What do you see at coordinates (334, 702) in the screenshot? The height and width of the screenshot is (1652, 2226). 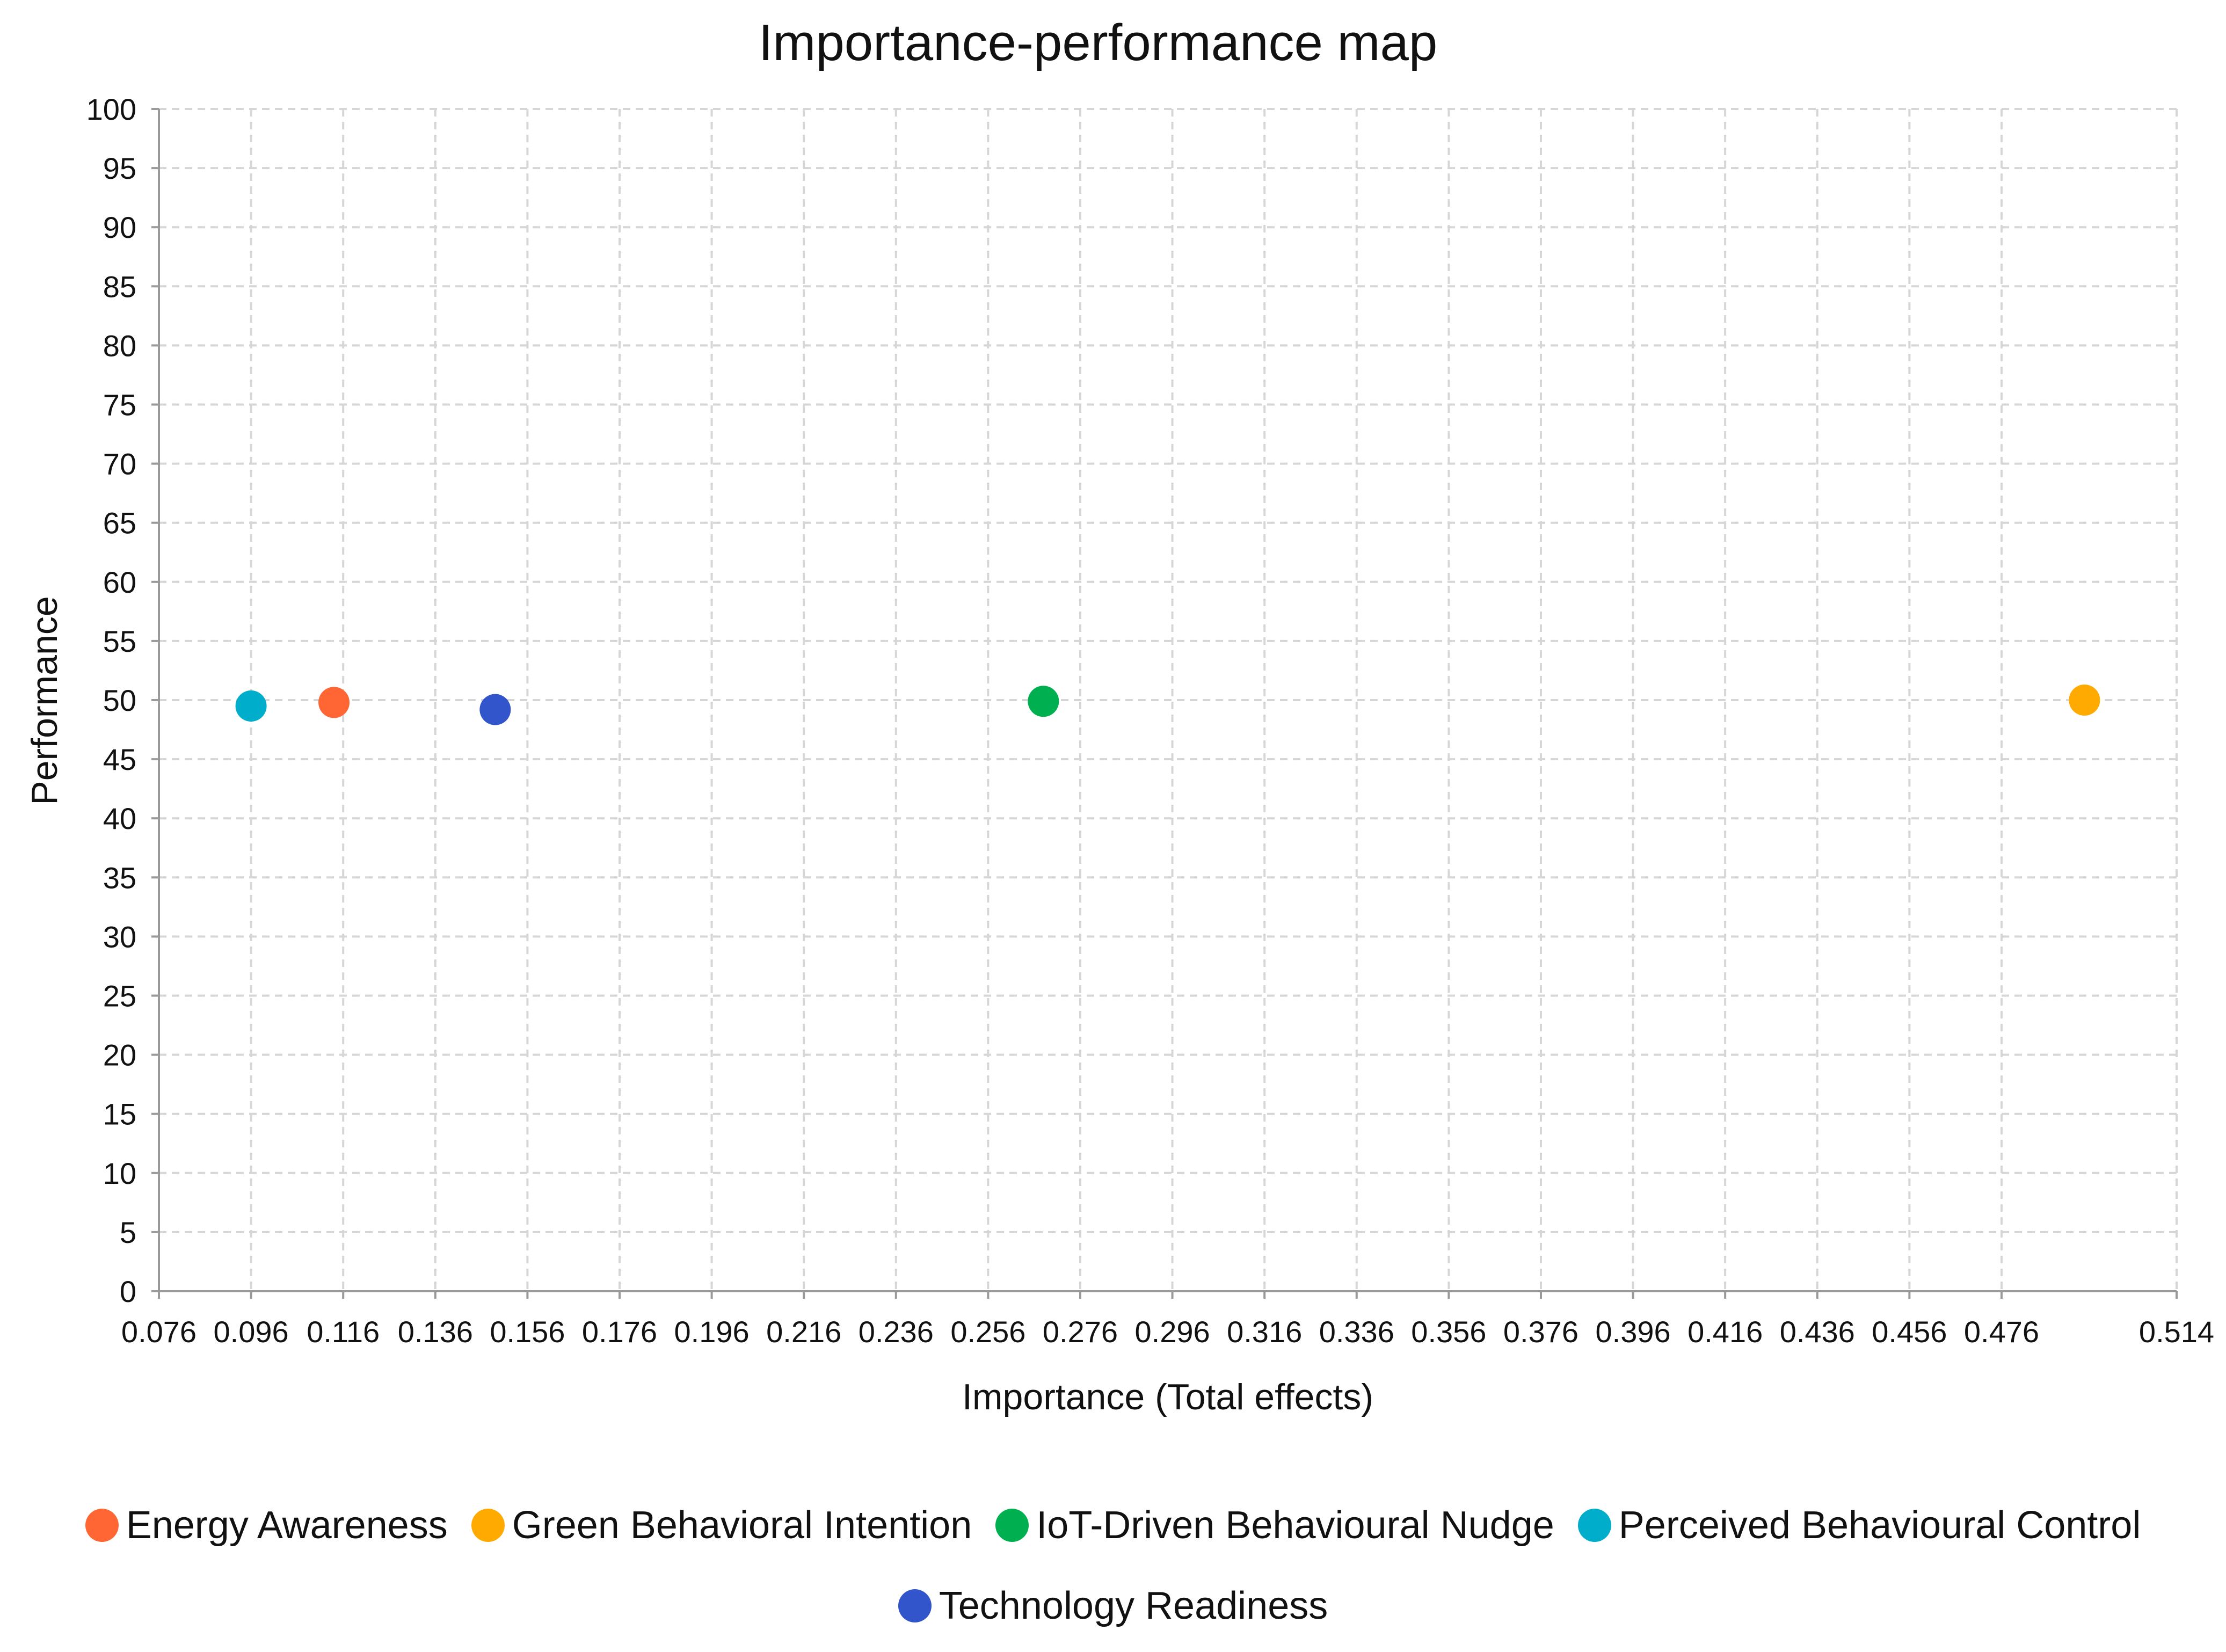 I see `point-energy-awareness` at bounding box center [334, 702].